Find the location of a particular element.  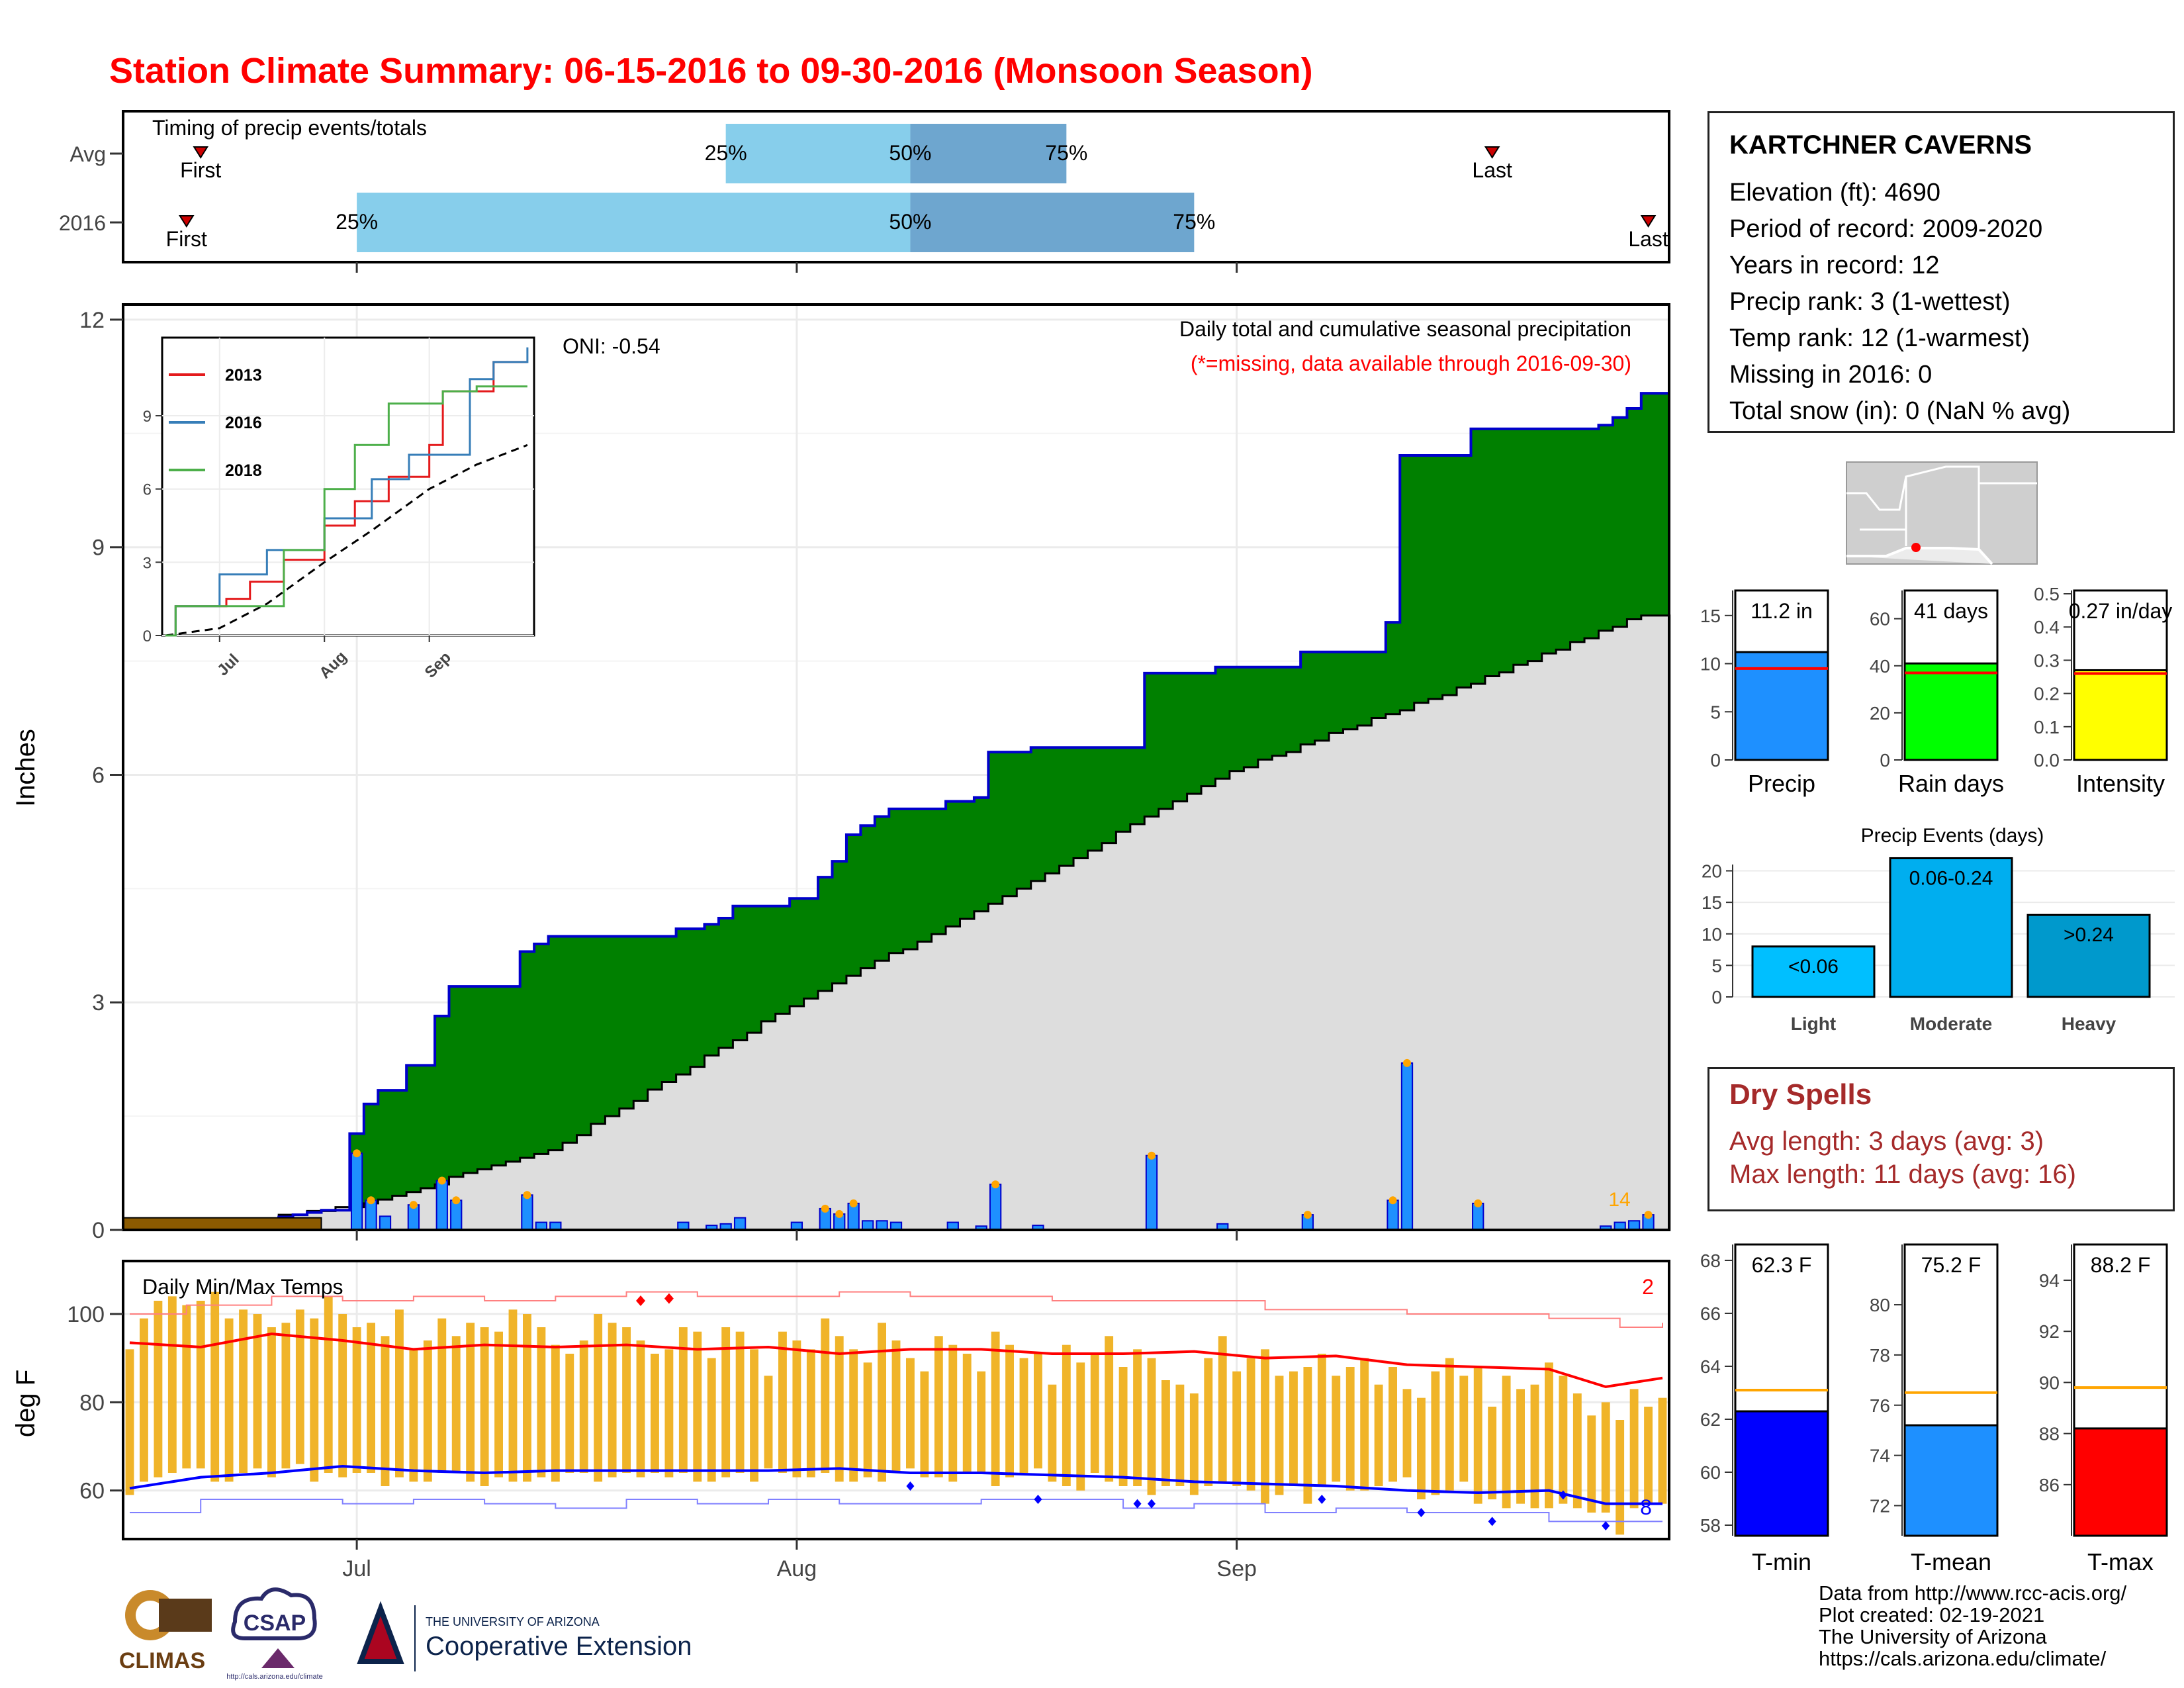

mini-value-label: 62.3 F is located at coordinates (1782, 1265).